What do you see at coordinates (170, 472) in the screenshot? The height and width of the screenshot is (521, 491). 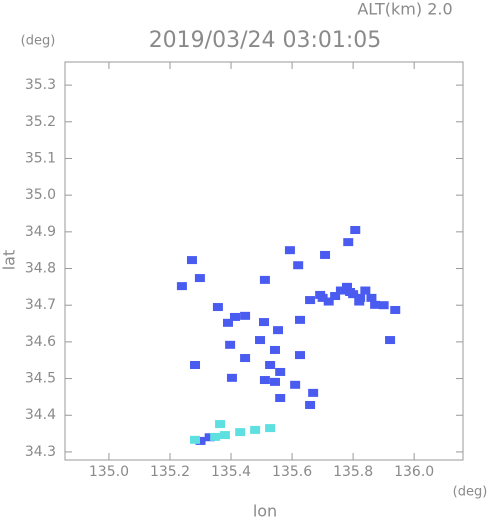 I see `x-tick-label: 135.2` at bounding box center [170, 472].